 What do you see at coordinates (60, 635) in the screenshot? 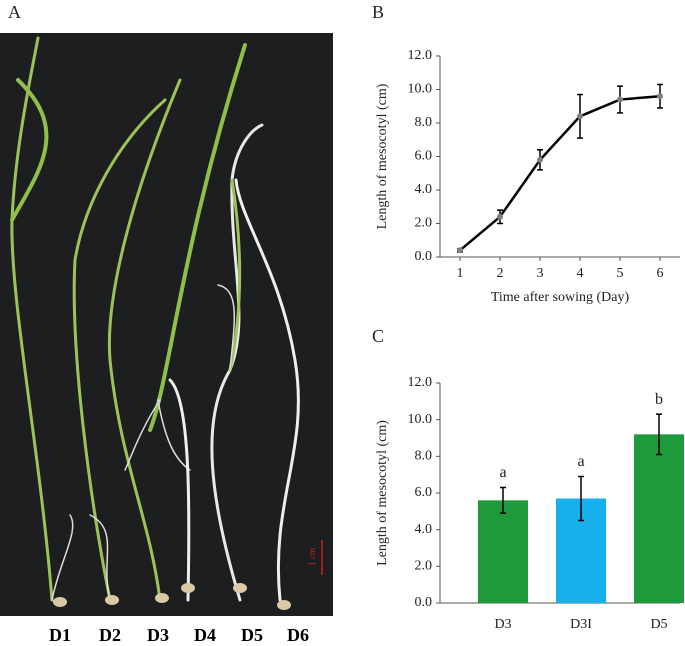
I see `seedling-label: D1` at bounding box center [60, 635].